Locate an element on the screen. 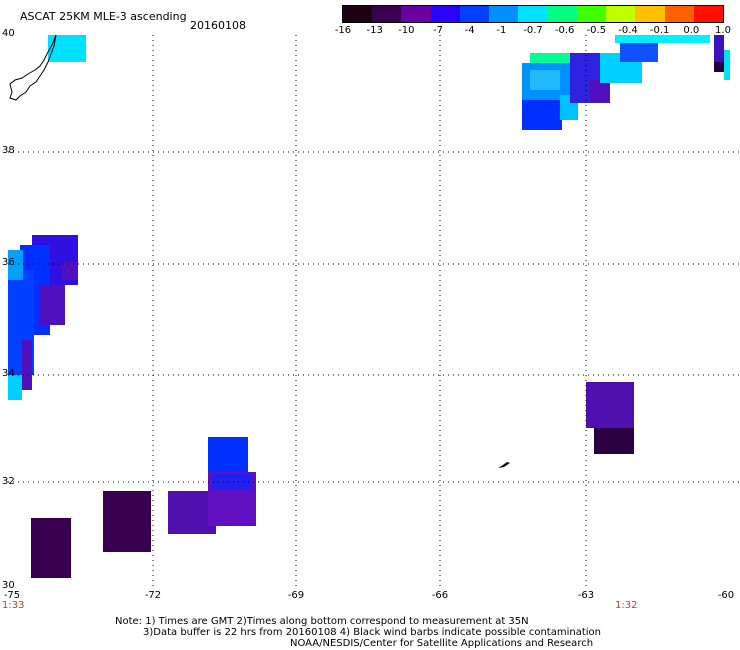 The height and width of the screenshot is (650, 740). lon-label-66: -66 is located at coordinates (440, 595).